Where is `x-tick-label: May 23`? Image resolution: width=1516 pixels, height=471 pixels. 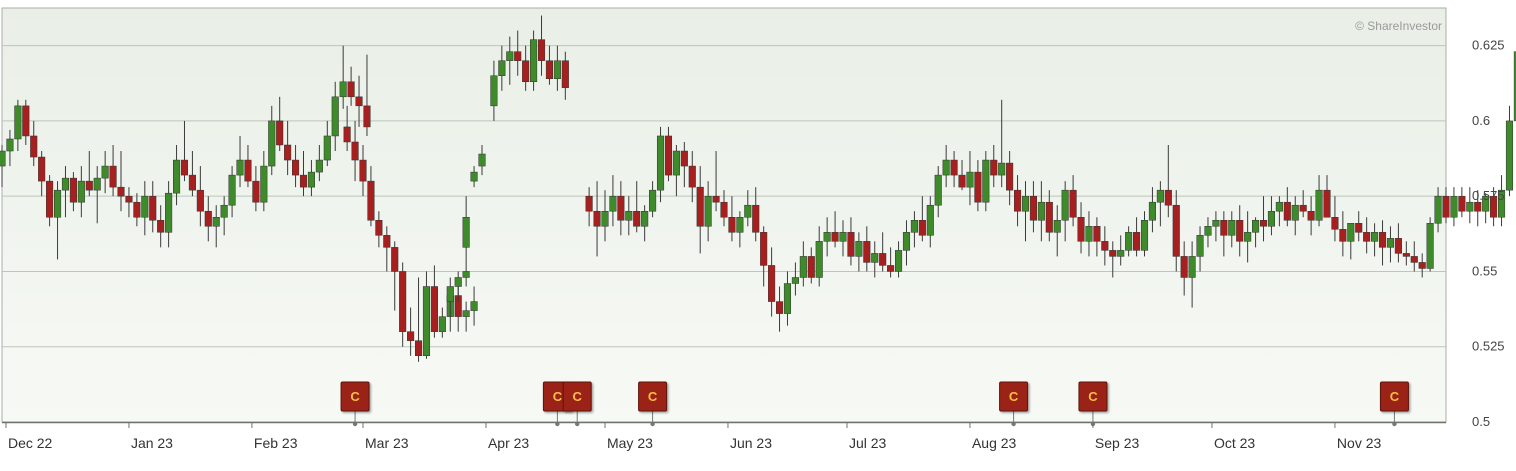 x-tick-label: May 23 is located at coordinates (630, 443).